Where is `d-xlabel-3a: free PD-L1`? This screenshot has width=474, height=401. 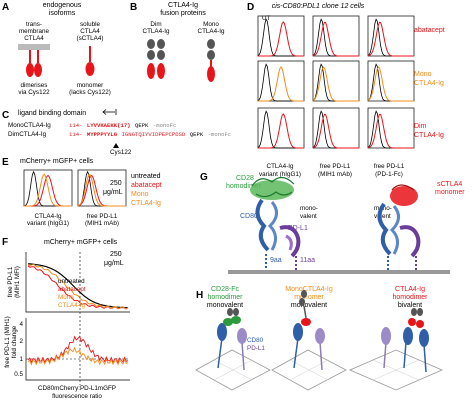 d-xlabel-3a: free PD-L1 is located at coordinates (389, 166).